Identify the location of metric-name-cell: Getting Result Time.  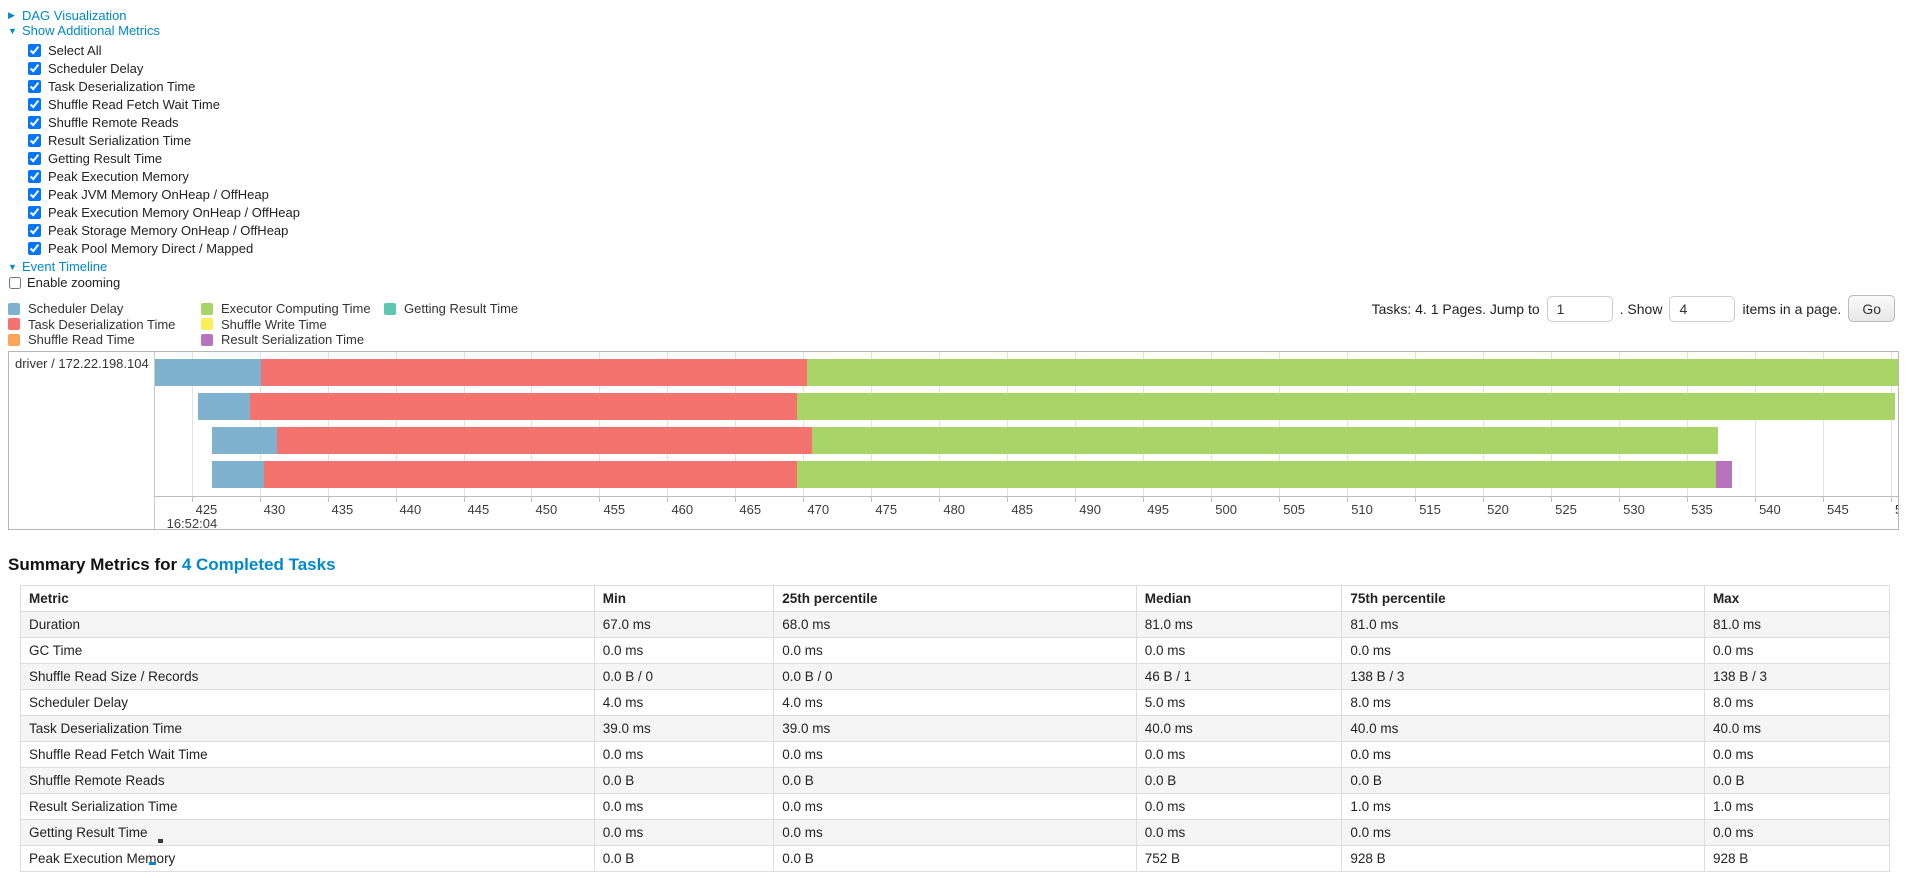
(307, 832).